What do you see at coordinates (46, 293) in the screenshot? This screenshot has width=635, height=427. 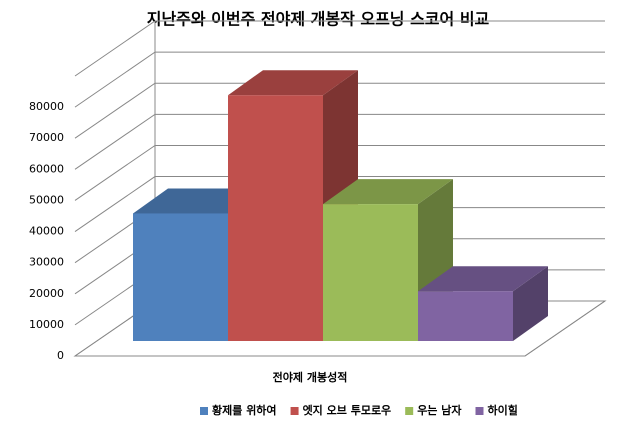 I see `y-tick-label: 20000` at bounding box center [46, 293].